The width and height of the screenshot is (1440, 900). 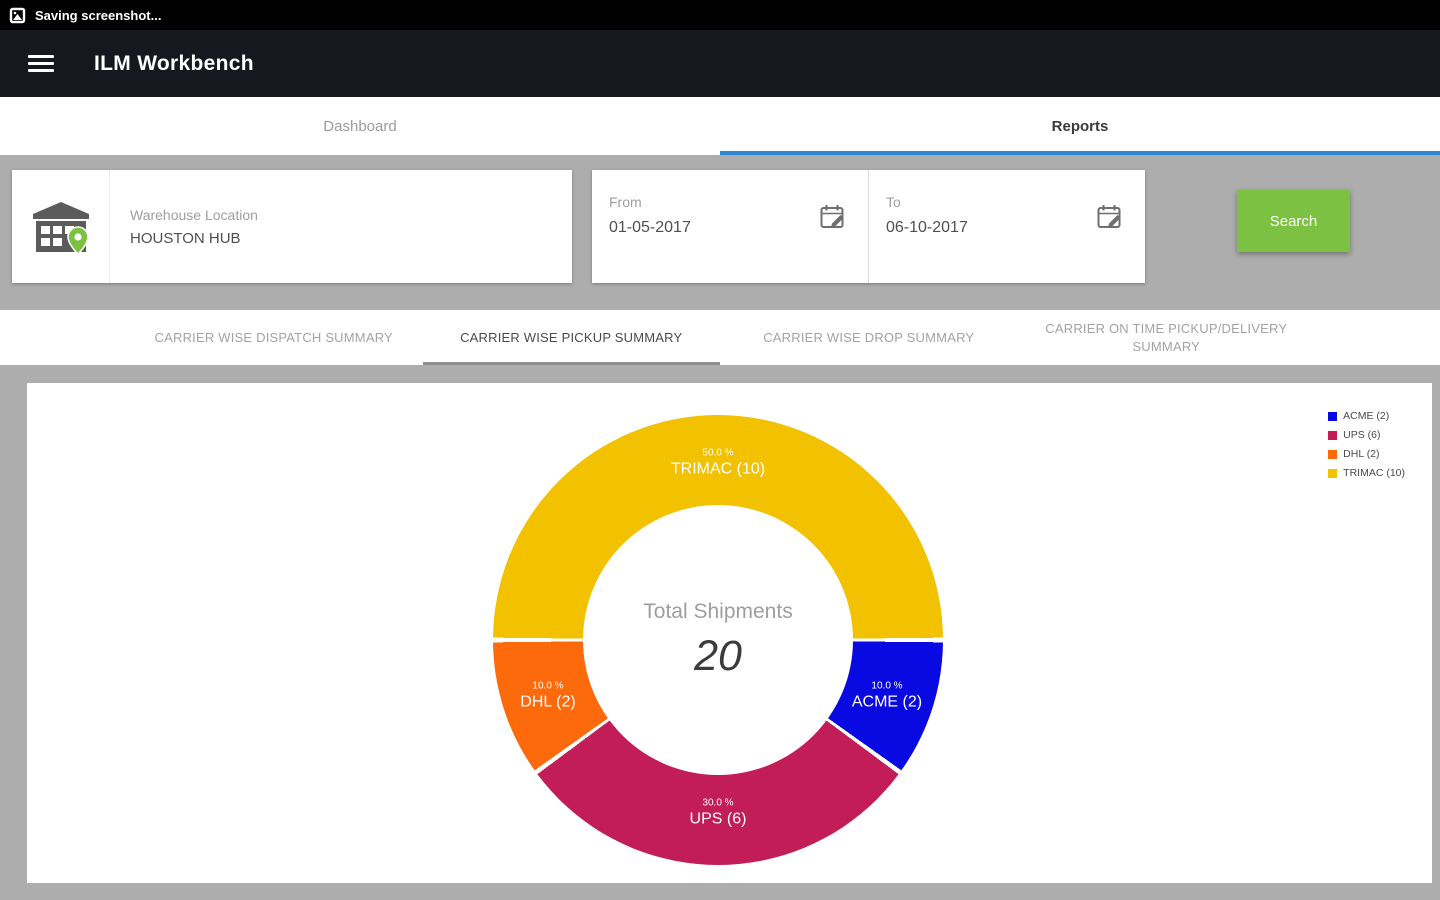 What do you see at coordinates (1166, 337) in the screenshot?
I see `tab-carrier-ontime-summary: CARRIER ON TIME PICKUP/DELIVERY SUMMARY` at bounding box center [1166, 337].